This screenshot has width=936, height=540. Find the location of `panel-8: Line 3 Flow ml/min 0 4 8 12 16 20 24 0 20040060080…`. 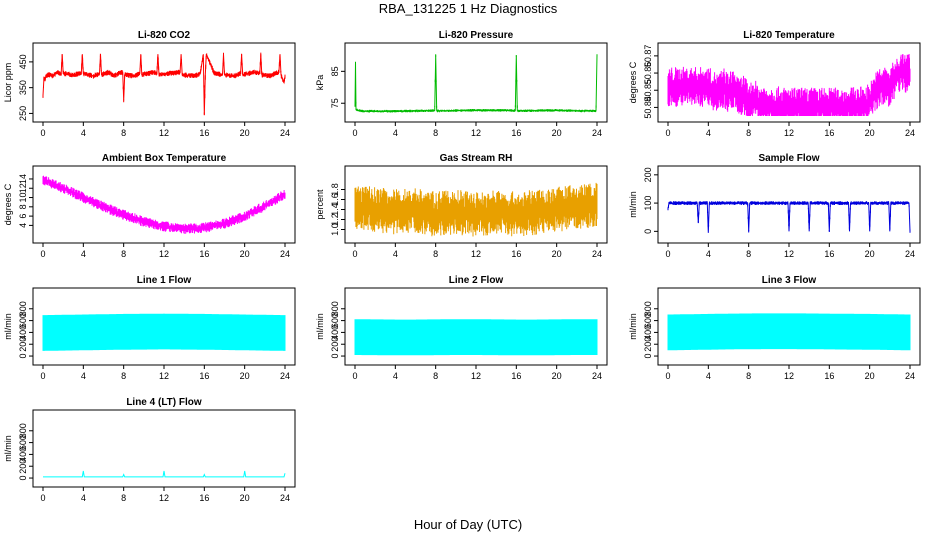

panel-8: Line 3 Flow ml/min 0 4 8 12 16 20 24 0 20040060080… is located at coordinates (774, 328).